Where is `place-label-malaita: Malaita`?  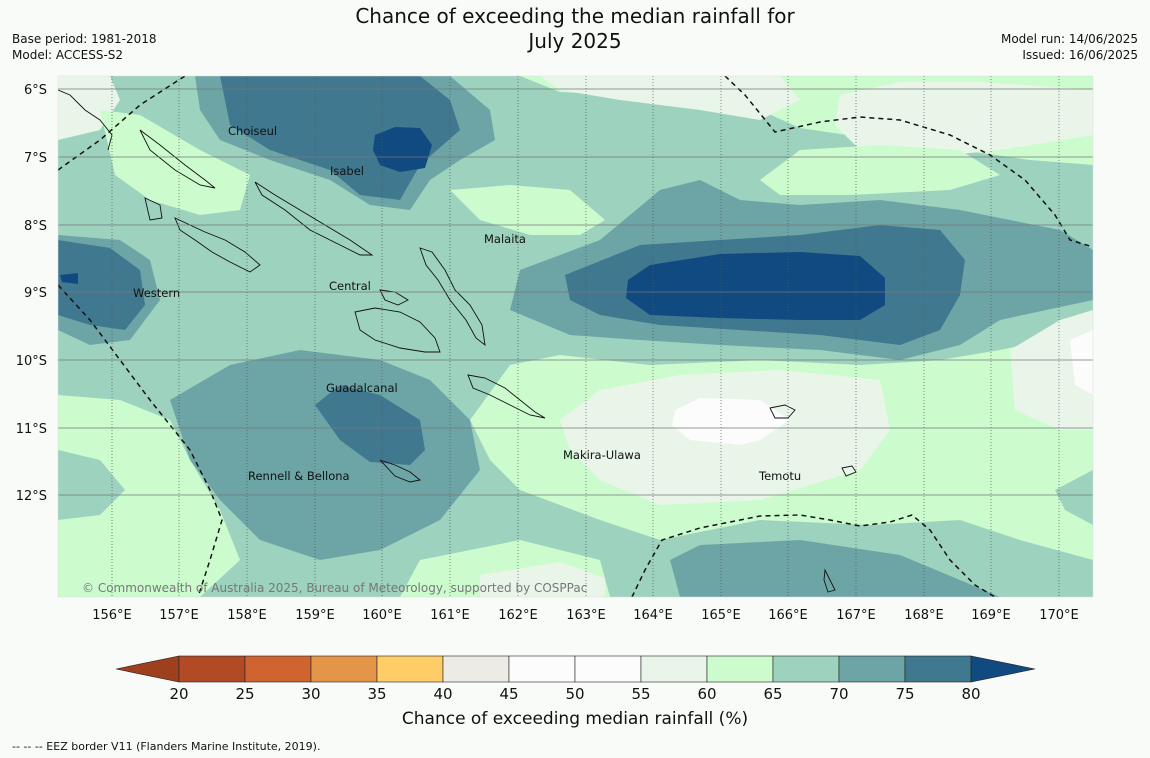 place-label-malaita: Malaita is located at coordinates (505, 239).